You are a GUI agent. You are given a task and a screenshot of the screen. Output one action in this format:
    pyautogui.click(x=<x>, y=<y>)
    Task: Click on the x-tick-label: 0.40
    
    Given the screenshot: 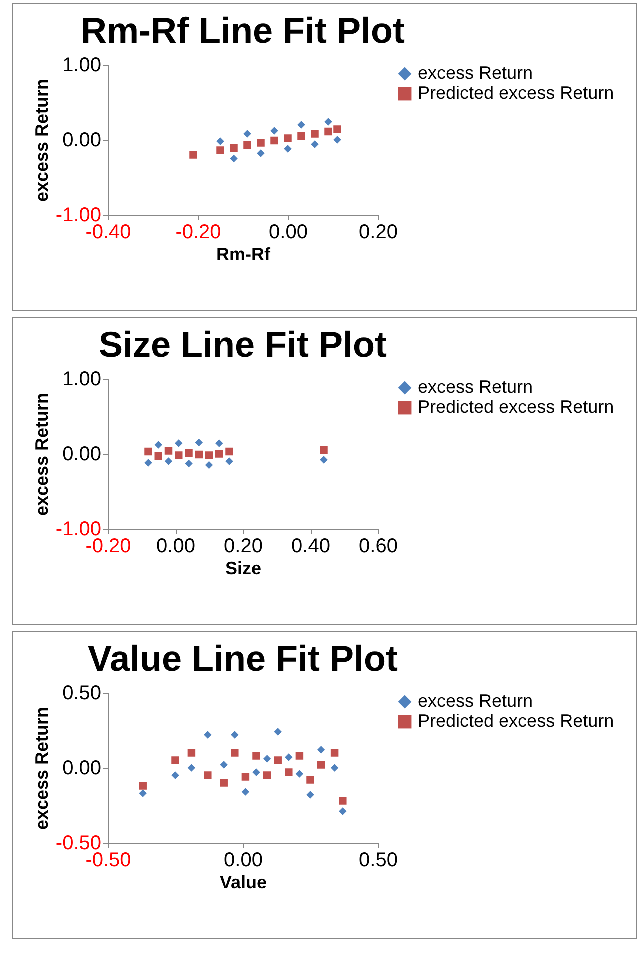 What is the action you would take?
    pyautogui.click(x=311, y=547)
    